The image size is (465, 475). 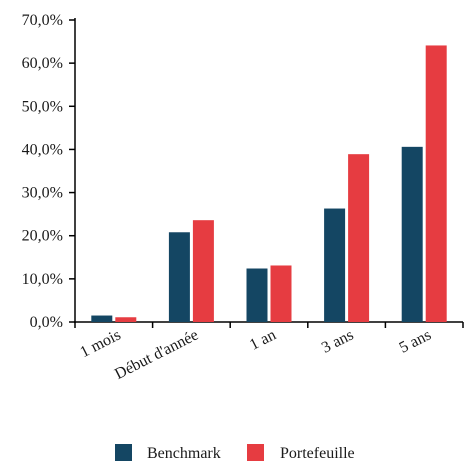 I want to click on y-tick-label: 30,0%, so click(x=42, y=193).